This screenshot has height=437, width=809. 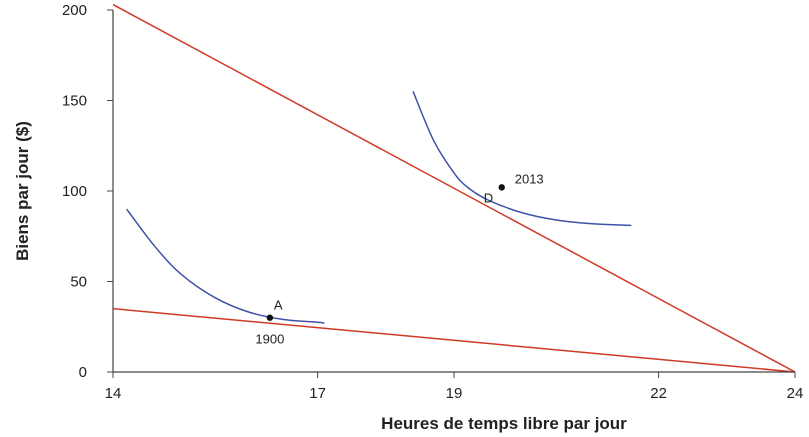 What do you see at coordinates (74, 101) in the screenshot?
I see `y-tick-label: 150` at bounding box center [74, 101].